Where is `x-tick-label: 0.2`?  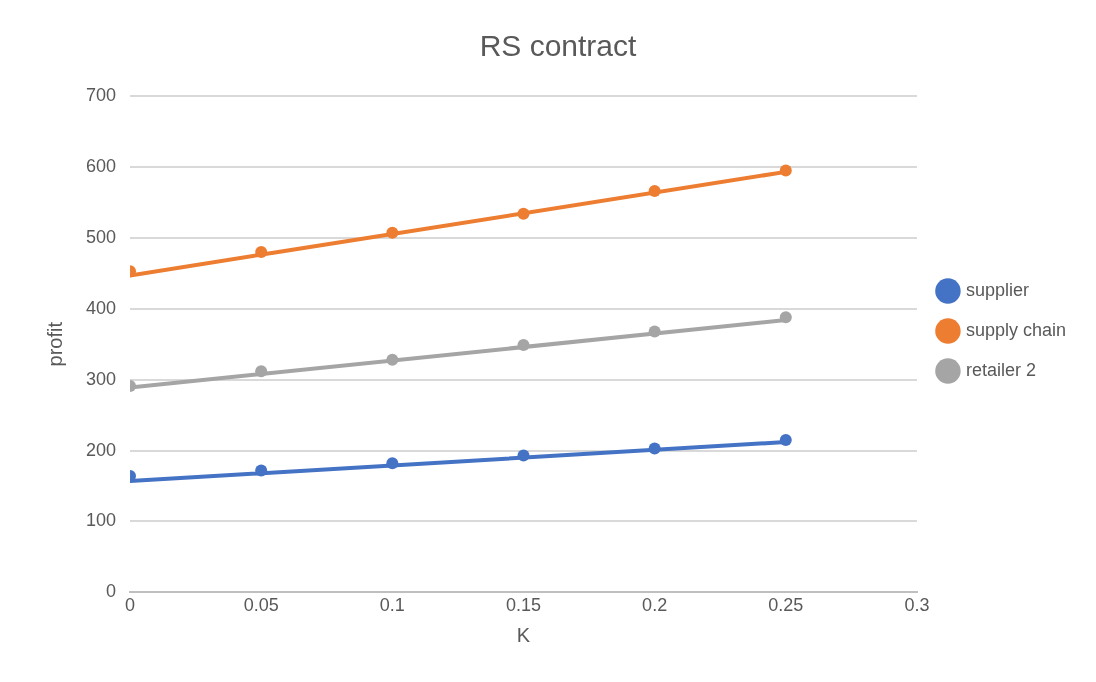 x-tick-label: 0.2 is located at coordinates (655, 605).